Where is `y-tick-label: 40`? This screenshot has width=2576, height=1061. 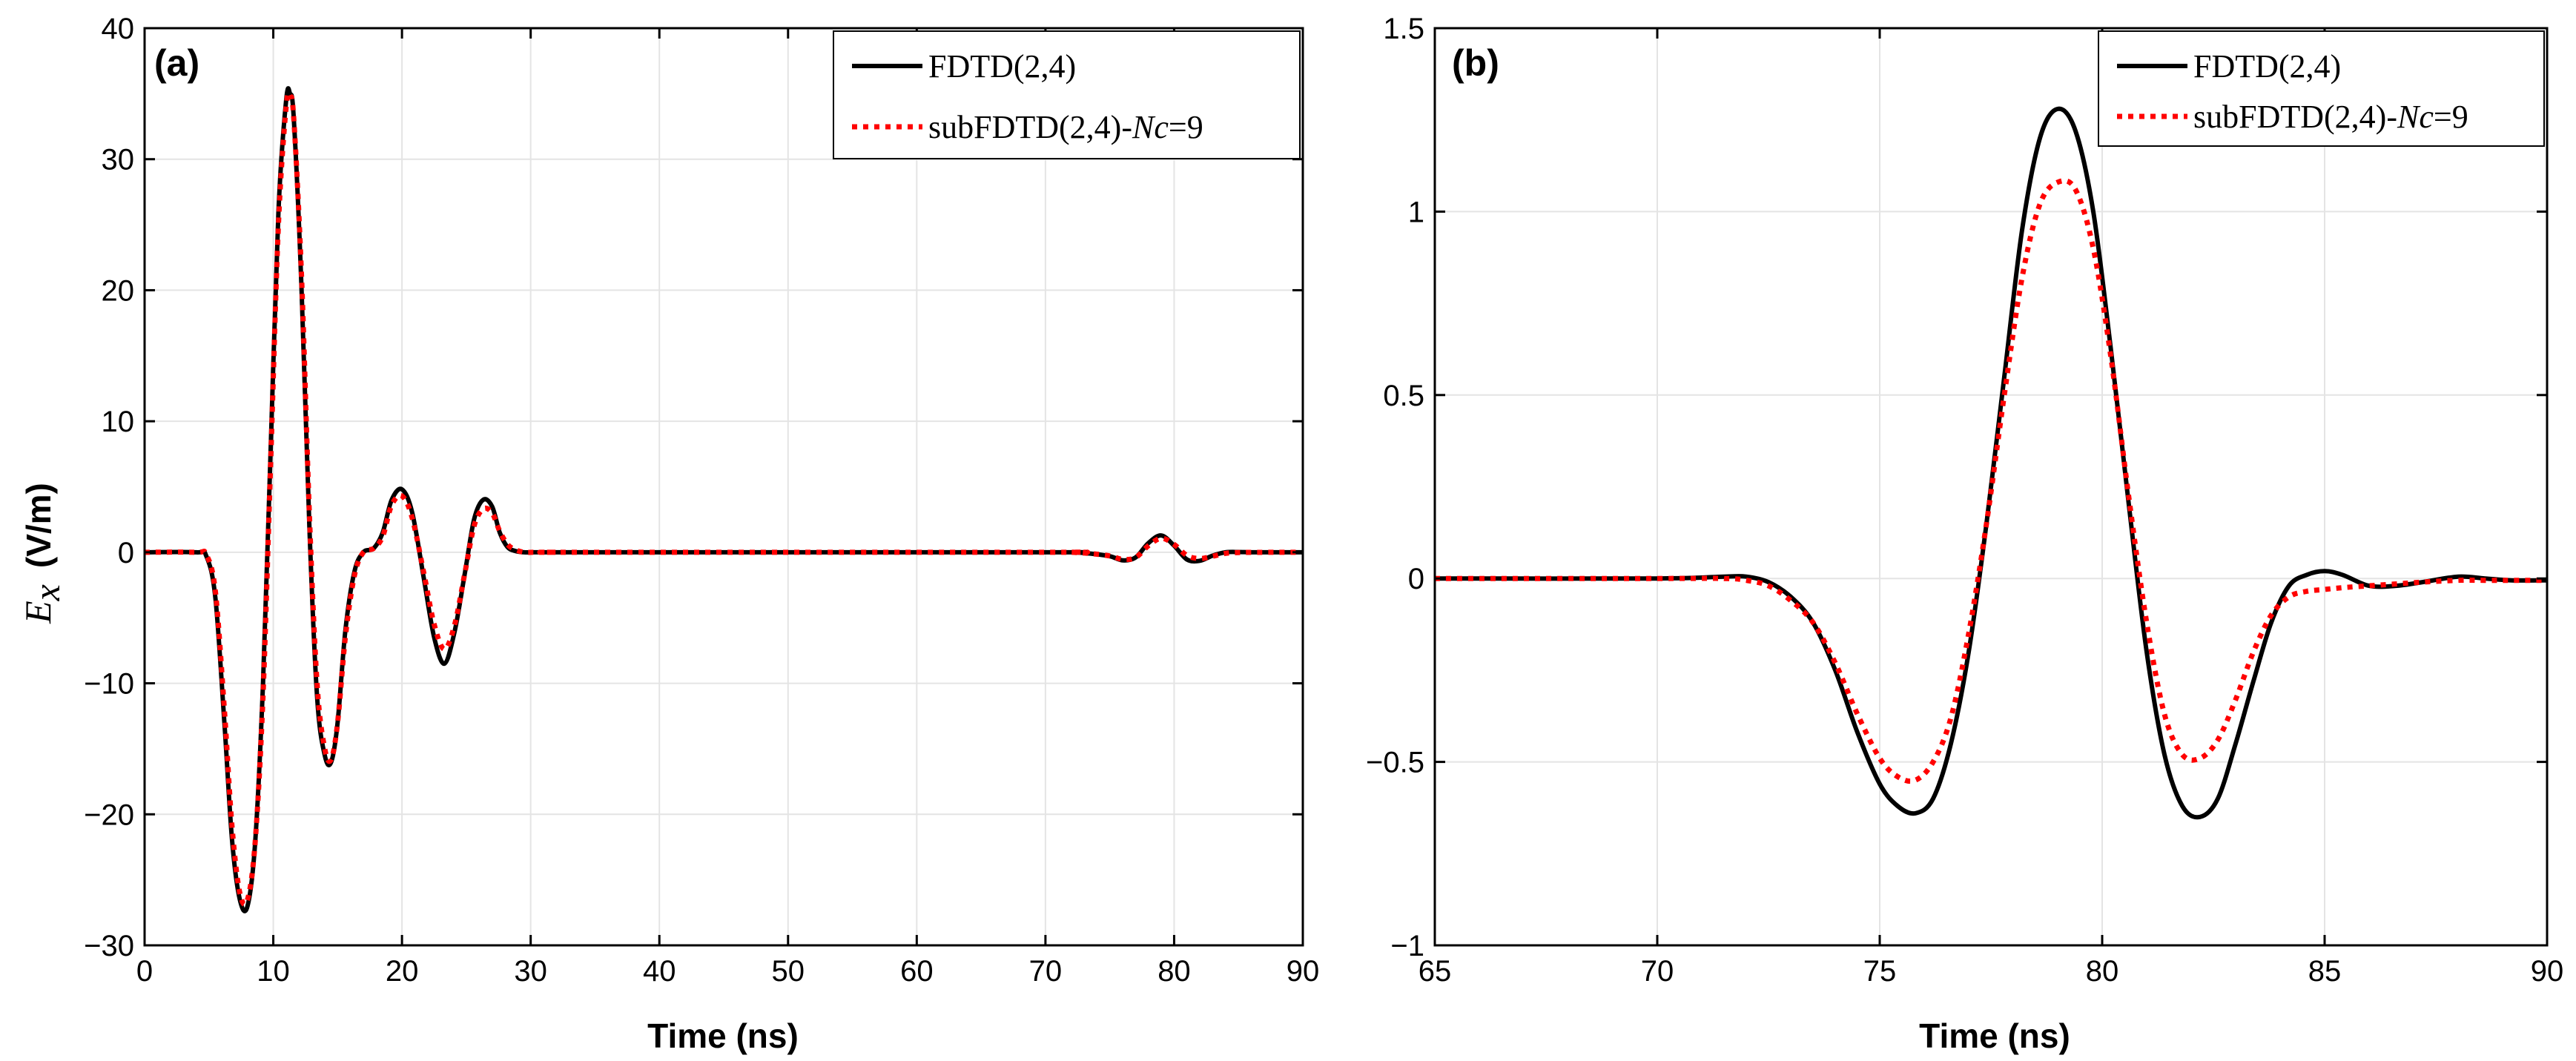
y-tick-label: 40 is located at coordinates (118, 29).